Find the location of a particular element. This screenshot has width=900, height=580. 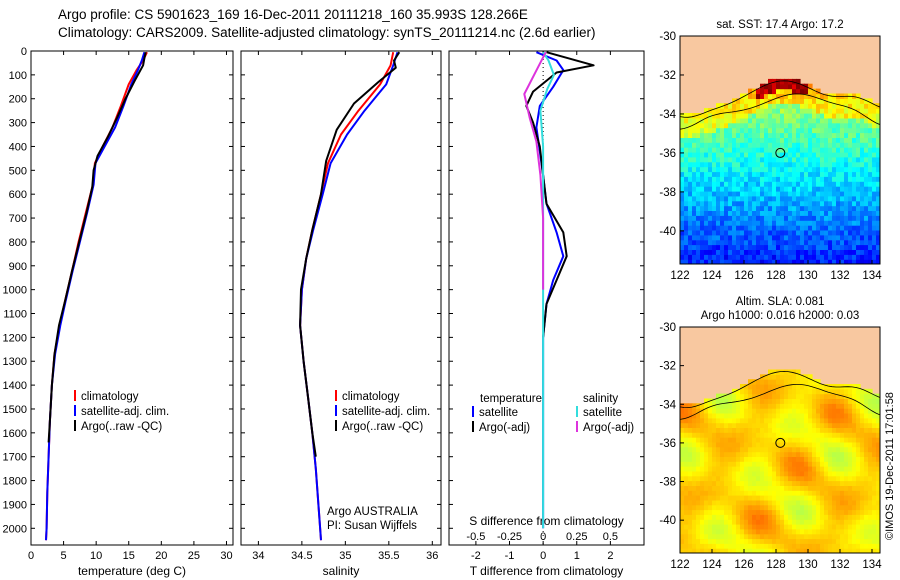

temperature-xtick-label: 15 is located at coordinates (129, 556).